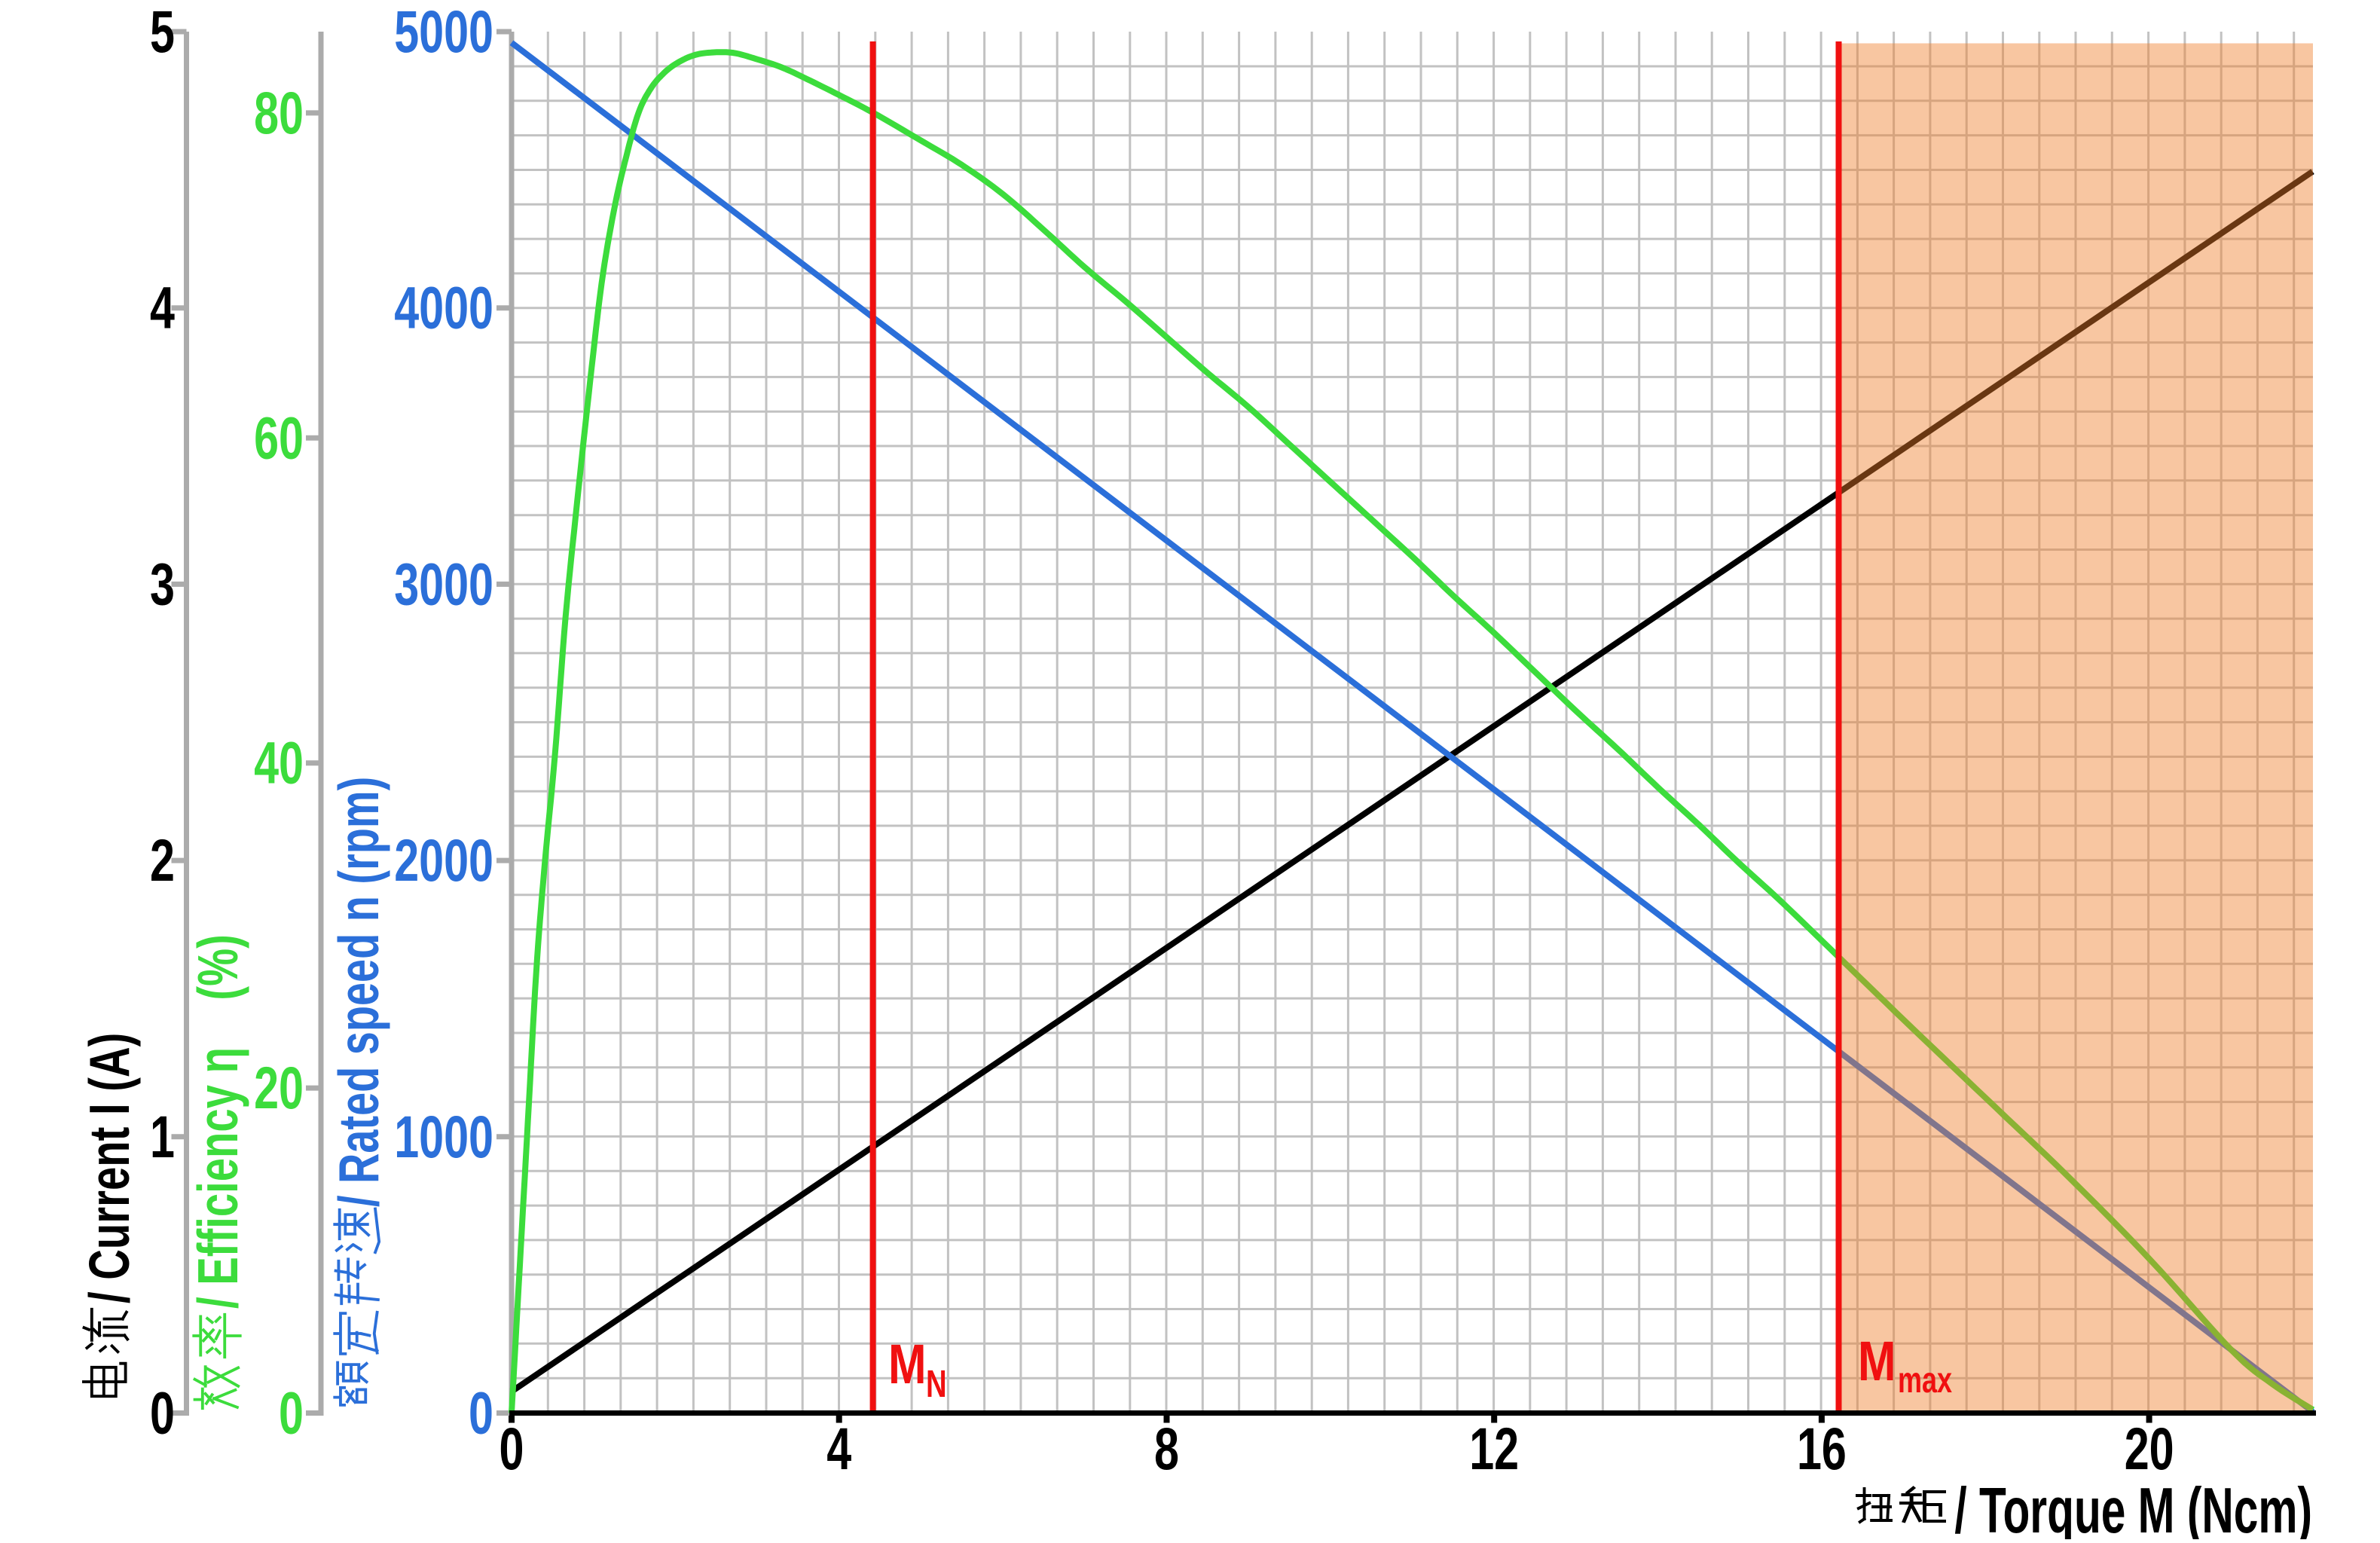 This screenshot has height=1543, width=2380. I want to click on svg-text: / Rated speed n (rpm), so click(359, 992).